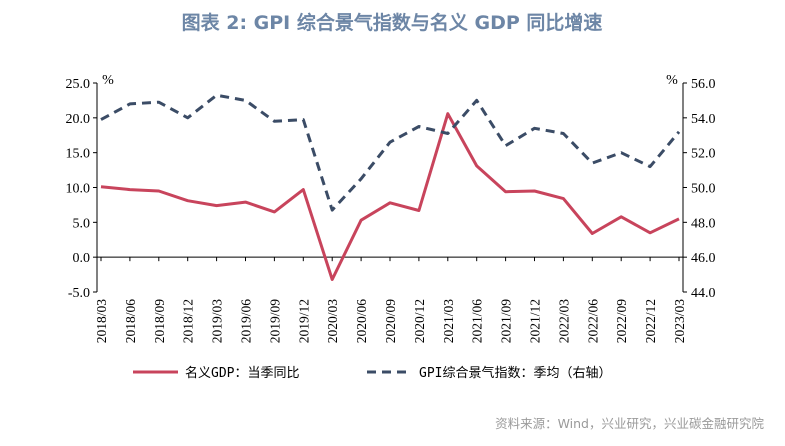  What do you see at coordinates (217, 321) in the screenshot?
I see `x-tick-label: 2019/03` at bounding box center [217, 321].